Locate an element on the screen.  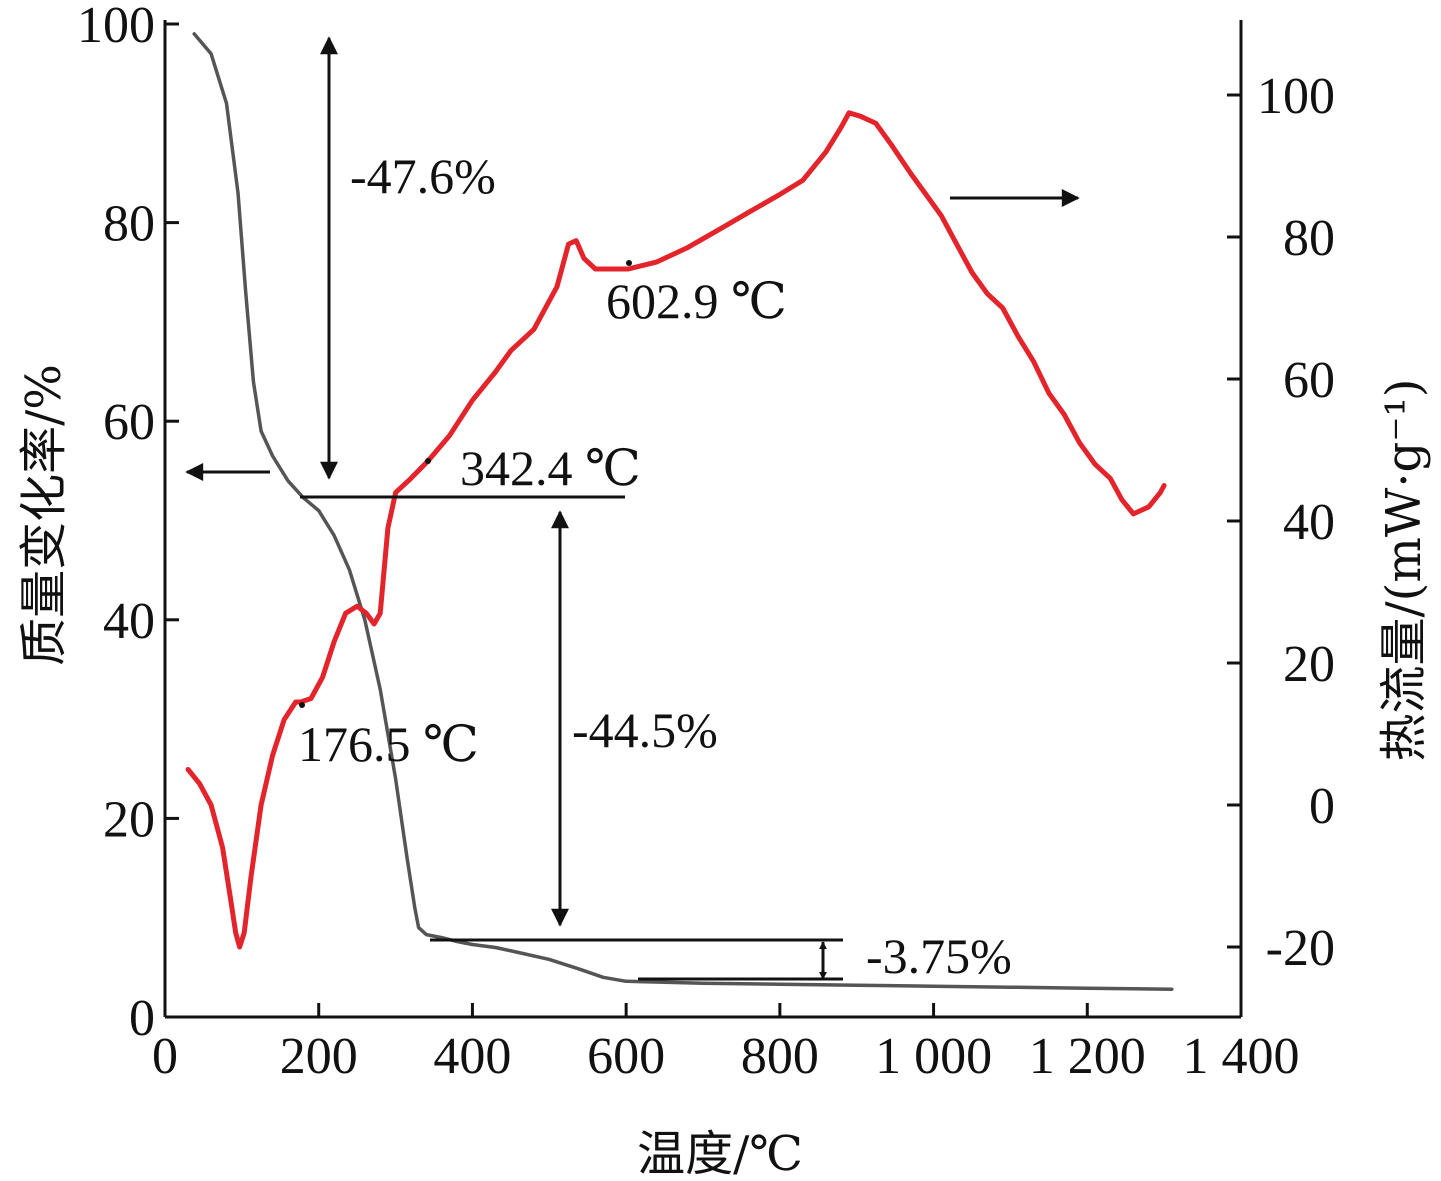
x-tick-label: 200 is located at coordinates (319, 1056).